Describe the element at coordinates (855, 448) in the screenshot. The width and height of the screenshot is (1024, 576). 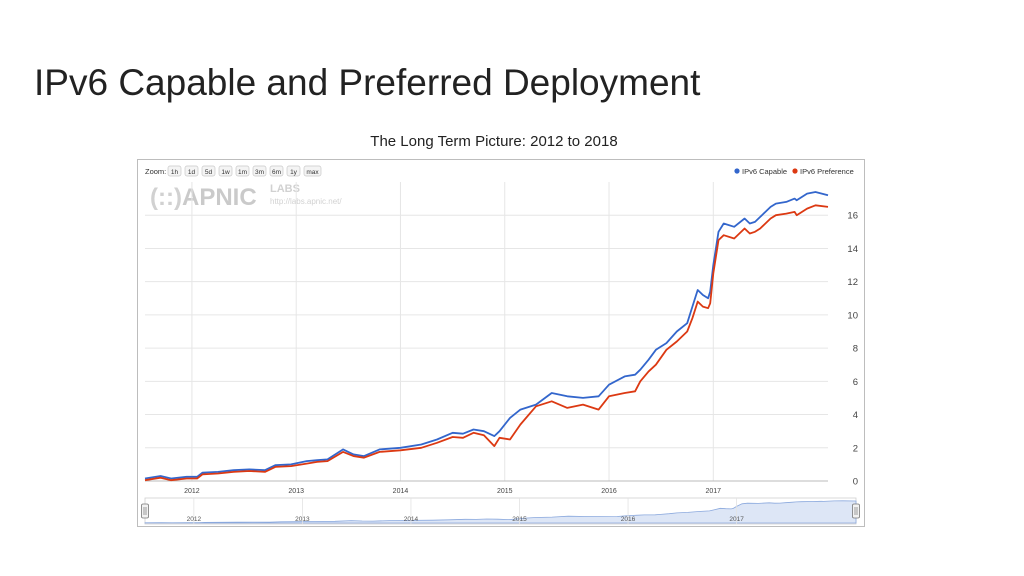
I see `y-tick-label: 2` at that location.